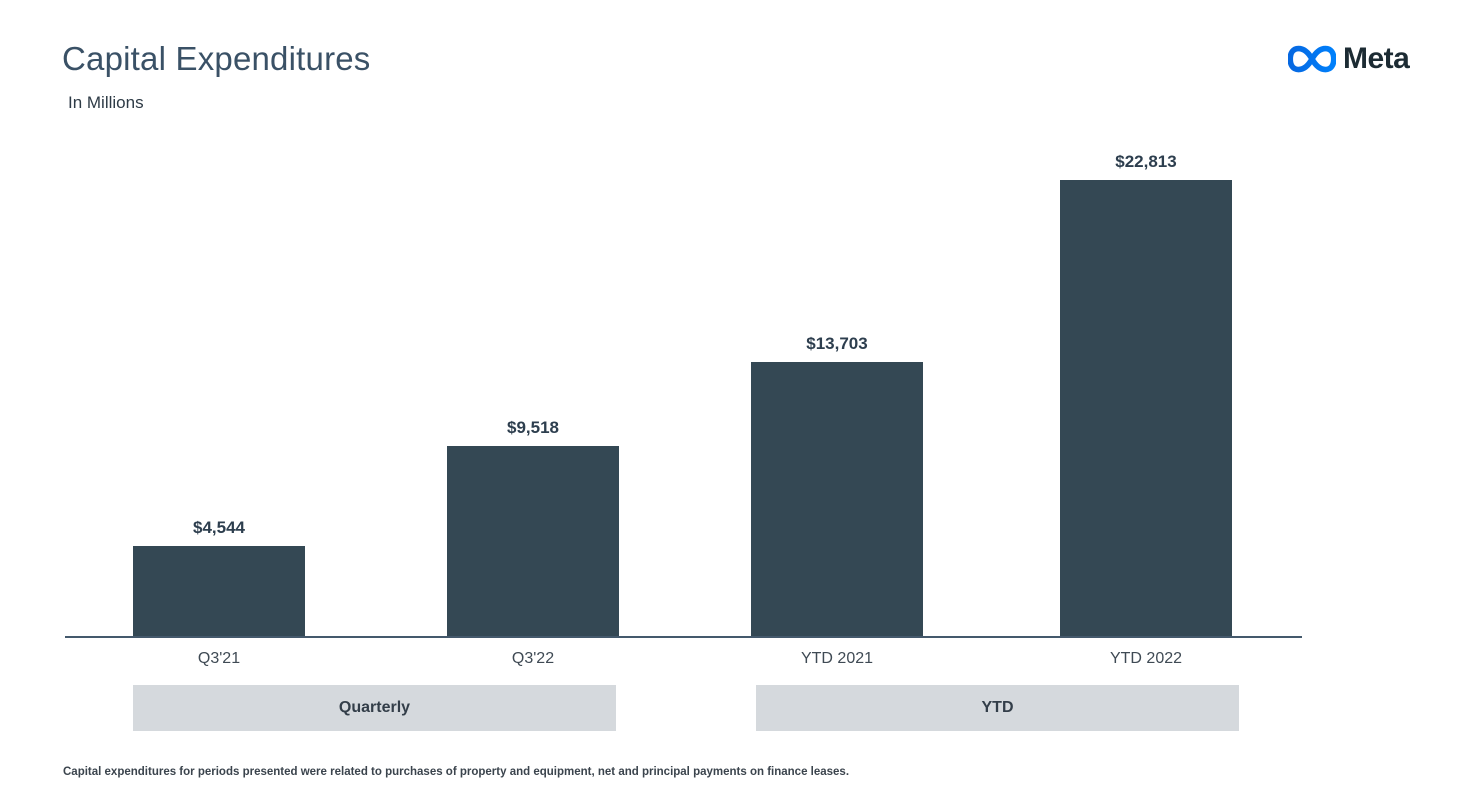 This screenshot has height=794, width=1470. I want to click on bar-value-label: $9,518, so click(533, 427).